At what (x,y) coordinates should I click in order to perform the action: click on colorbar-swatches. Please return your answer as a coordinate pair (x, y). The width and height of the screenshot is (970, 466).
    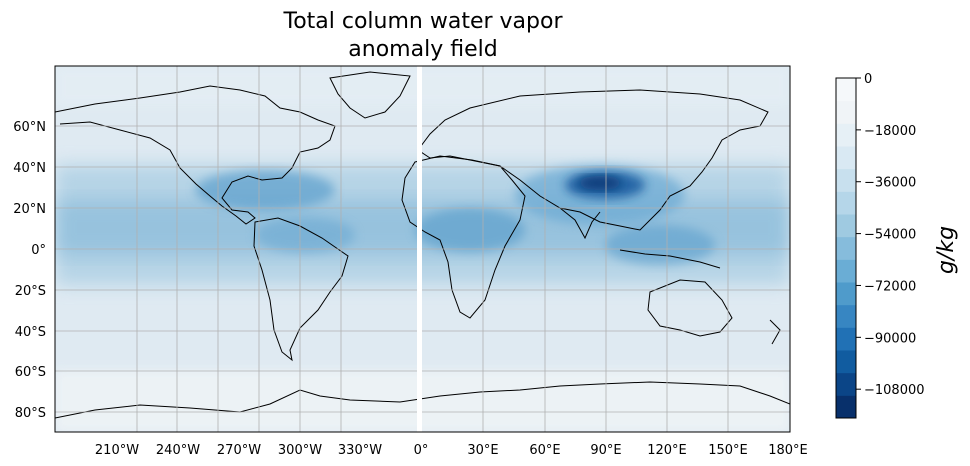
    Looking at the image, I should click on (846, 248).